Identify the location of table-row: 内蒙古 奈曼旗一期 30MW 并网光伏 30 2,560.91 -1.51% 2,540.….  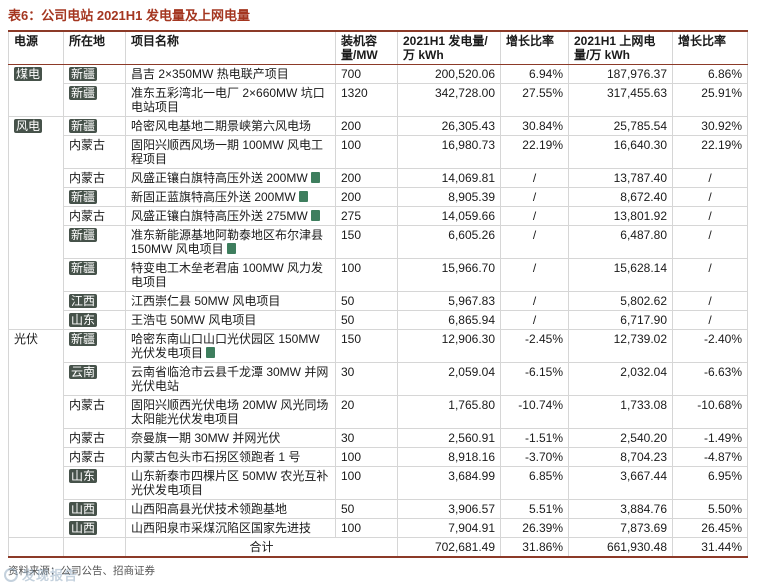
(378, 438).